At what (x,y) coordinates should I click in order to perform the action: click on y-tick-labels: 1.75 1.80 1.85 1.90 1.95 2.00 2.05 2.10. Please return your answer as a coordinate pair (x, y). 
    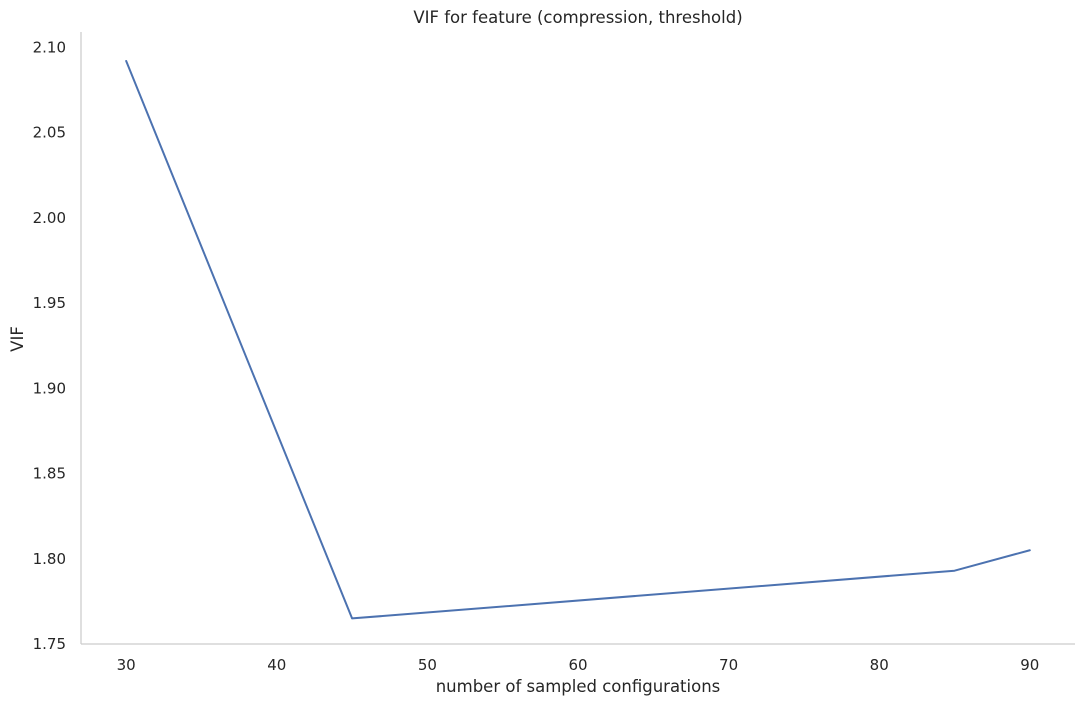
    Looking at the image, I should click on (49, 345).